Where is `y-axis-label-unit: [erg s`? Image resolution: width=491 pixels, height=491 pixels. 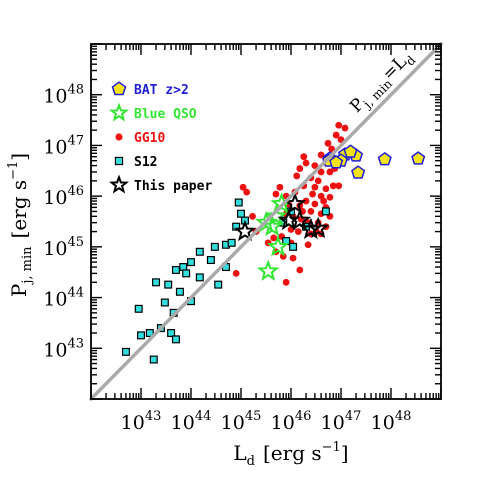 y-axis-label-unit: [erg s is located at coordinates (19, 209).